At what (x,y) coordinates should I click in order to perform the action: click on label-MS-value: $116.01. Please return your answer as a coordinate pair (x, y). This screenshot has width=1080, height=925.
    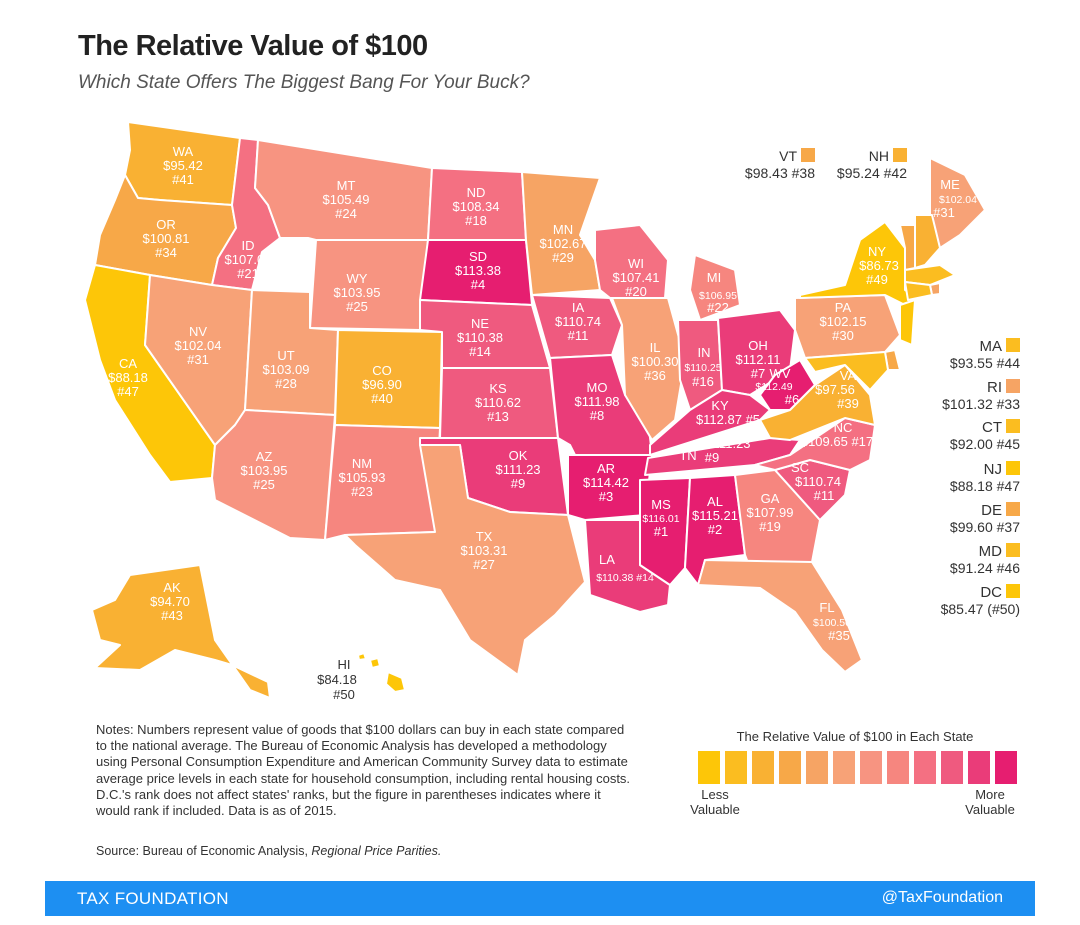
    Looking at the image, I should click on (660, 519).